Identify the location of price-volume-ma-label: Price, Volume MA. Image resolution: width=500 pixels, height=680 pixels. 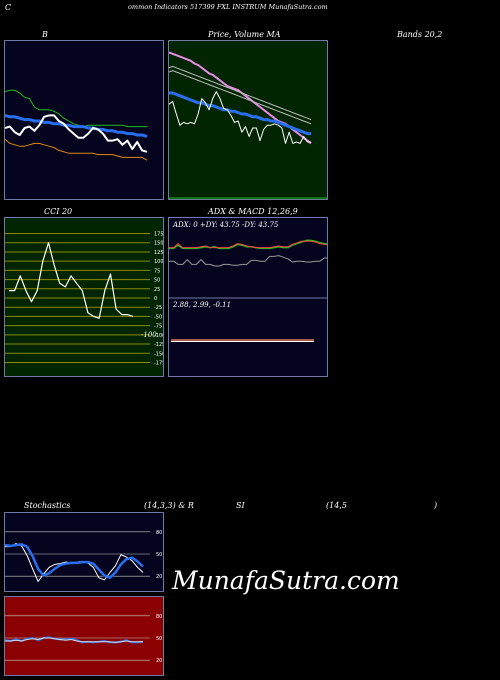
(244, 34).